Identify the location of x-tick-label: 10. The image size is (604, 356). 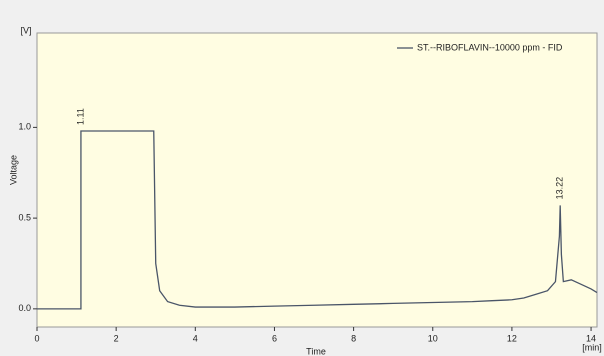
(433, 338).